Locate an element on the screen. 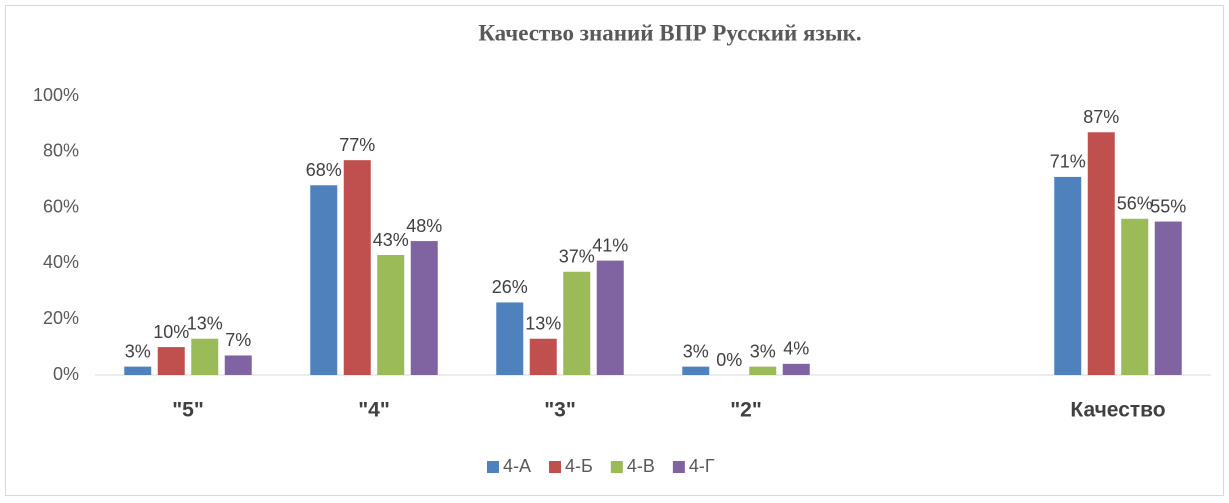  data-label: 87% is located at coordinates (1101, 117).